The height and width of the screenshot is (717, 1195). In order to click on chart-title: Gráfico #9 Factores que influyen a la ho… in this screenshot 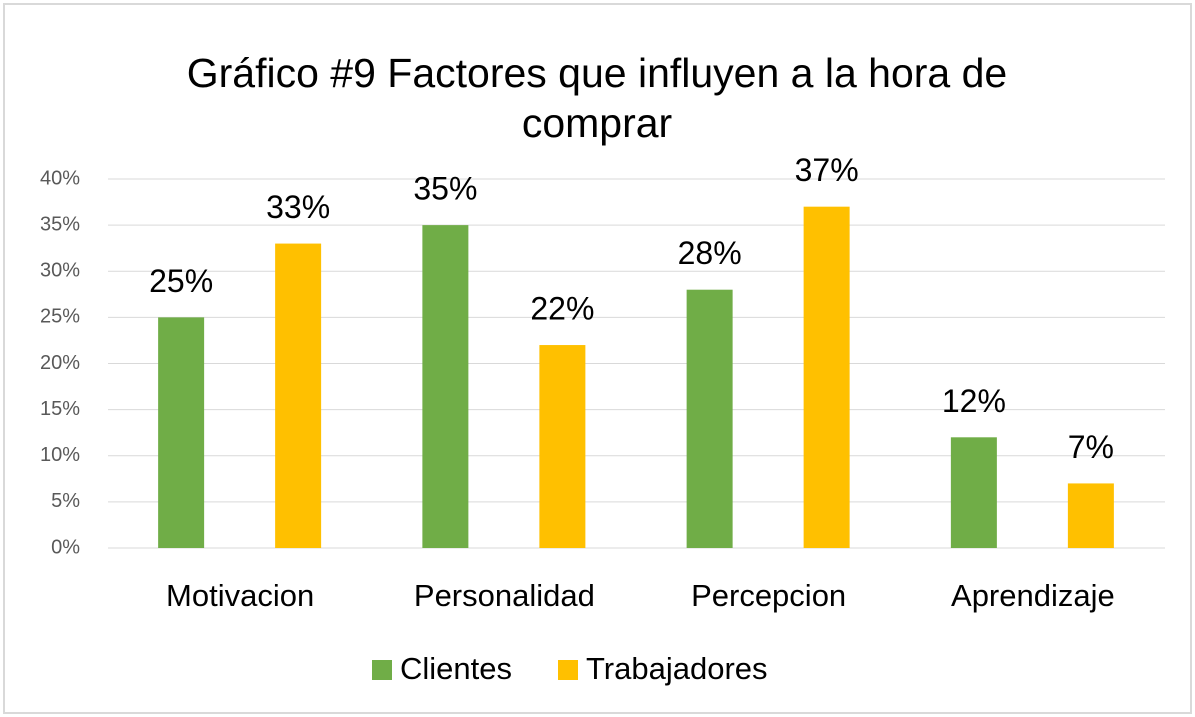, I will do `click(597, 98)`.